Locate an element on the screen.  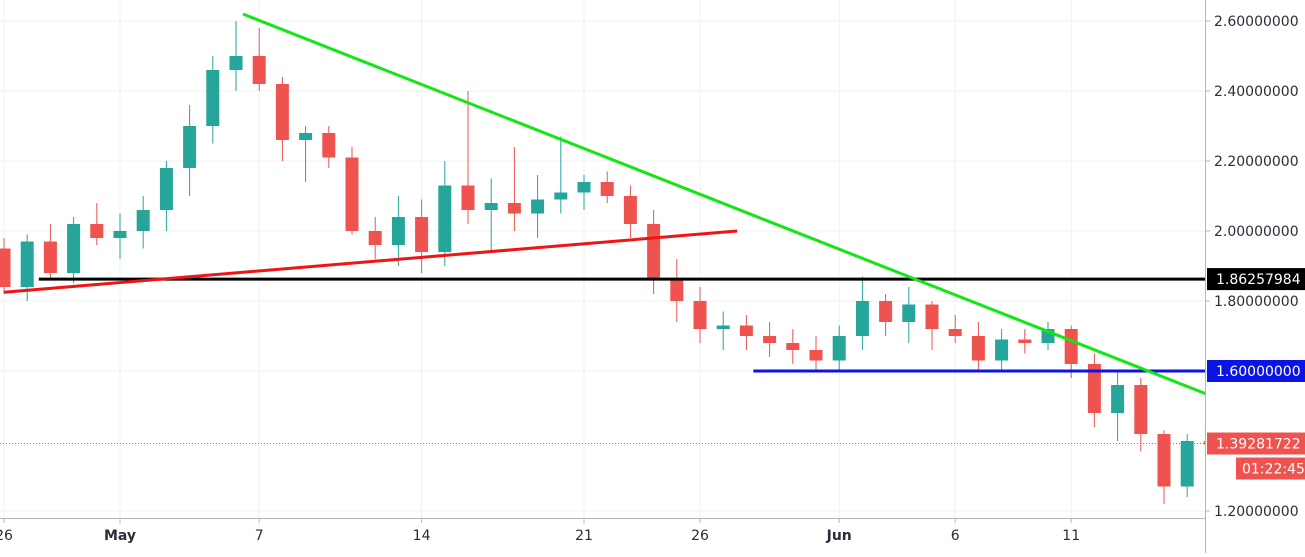
level-price-label: 1.60000000 is located at coordinates (1258, 372).